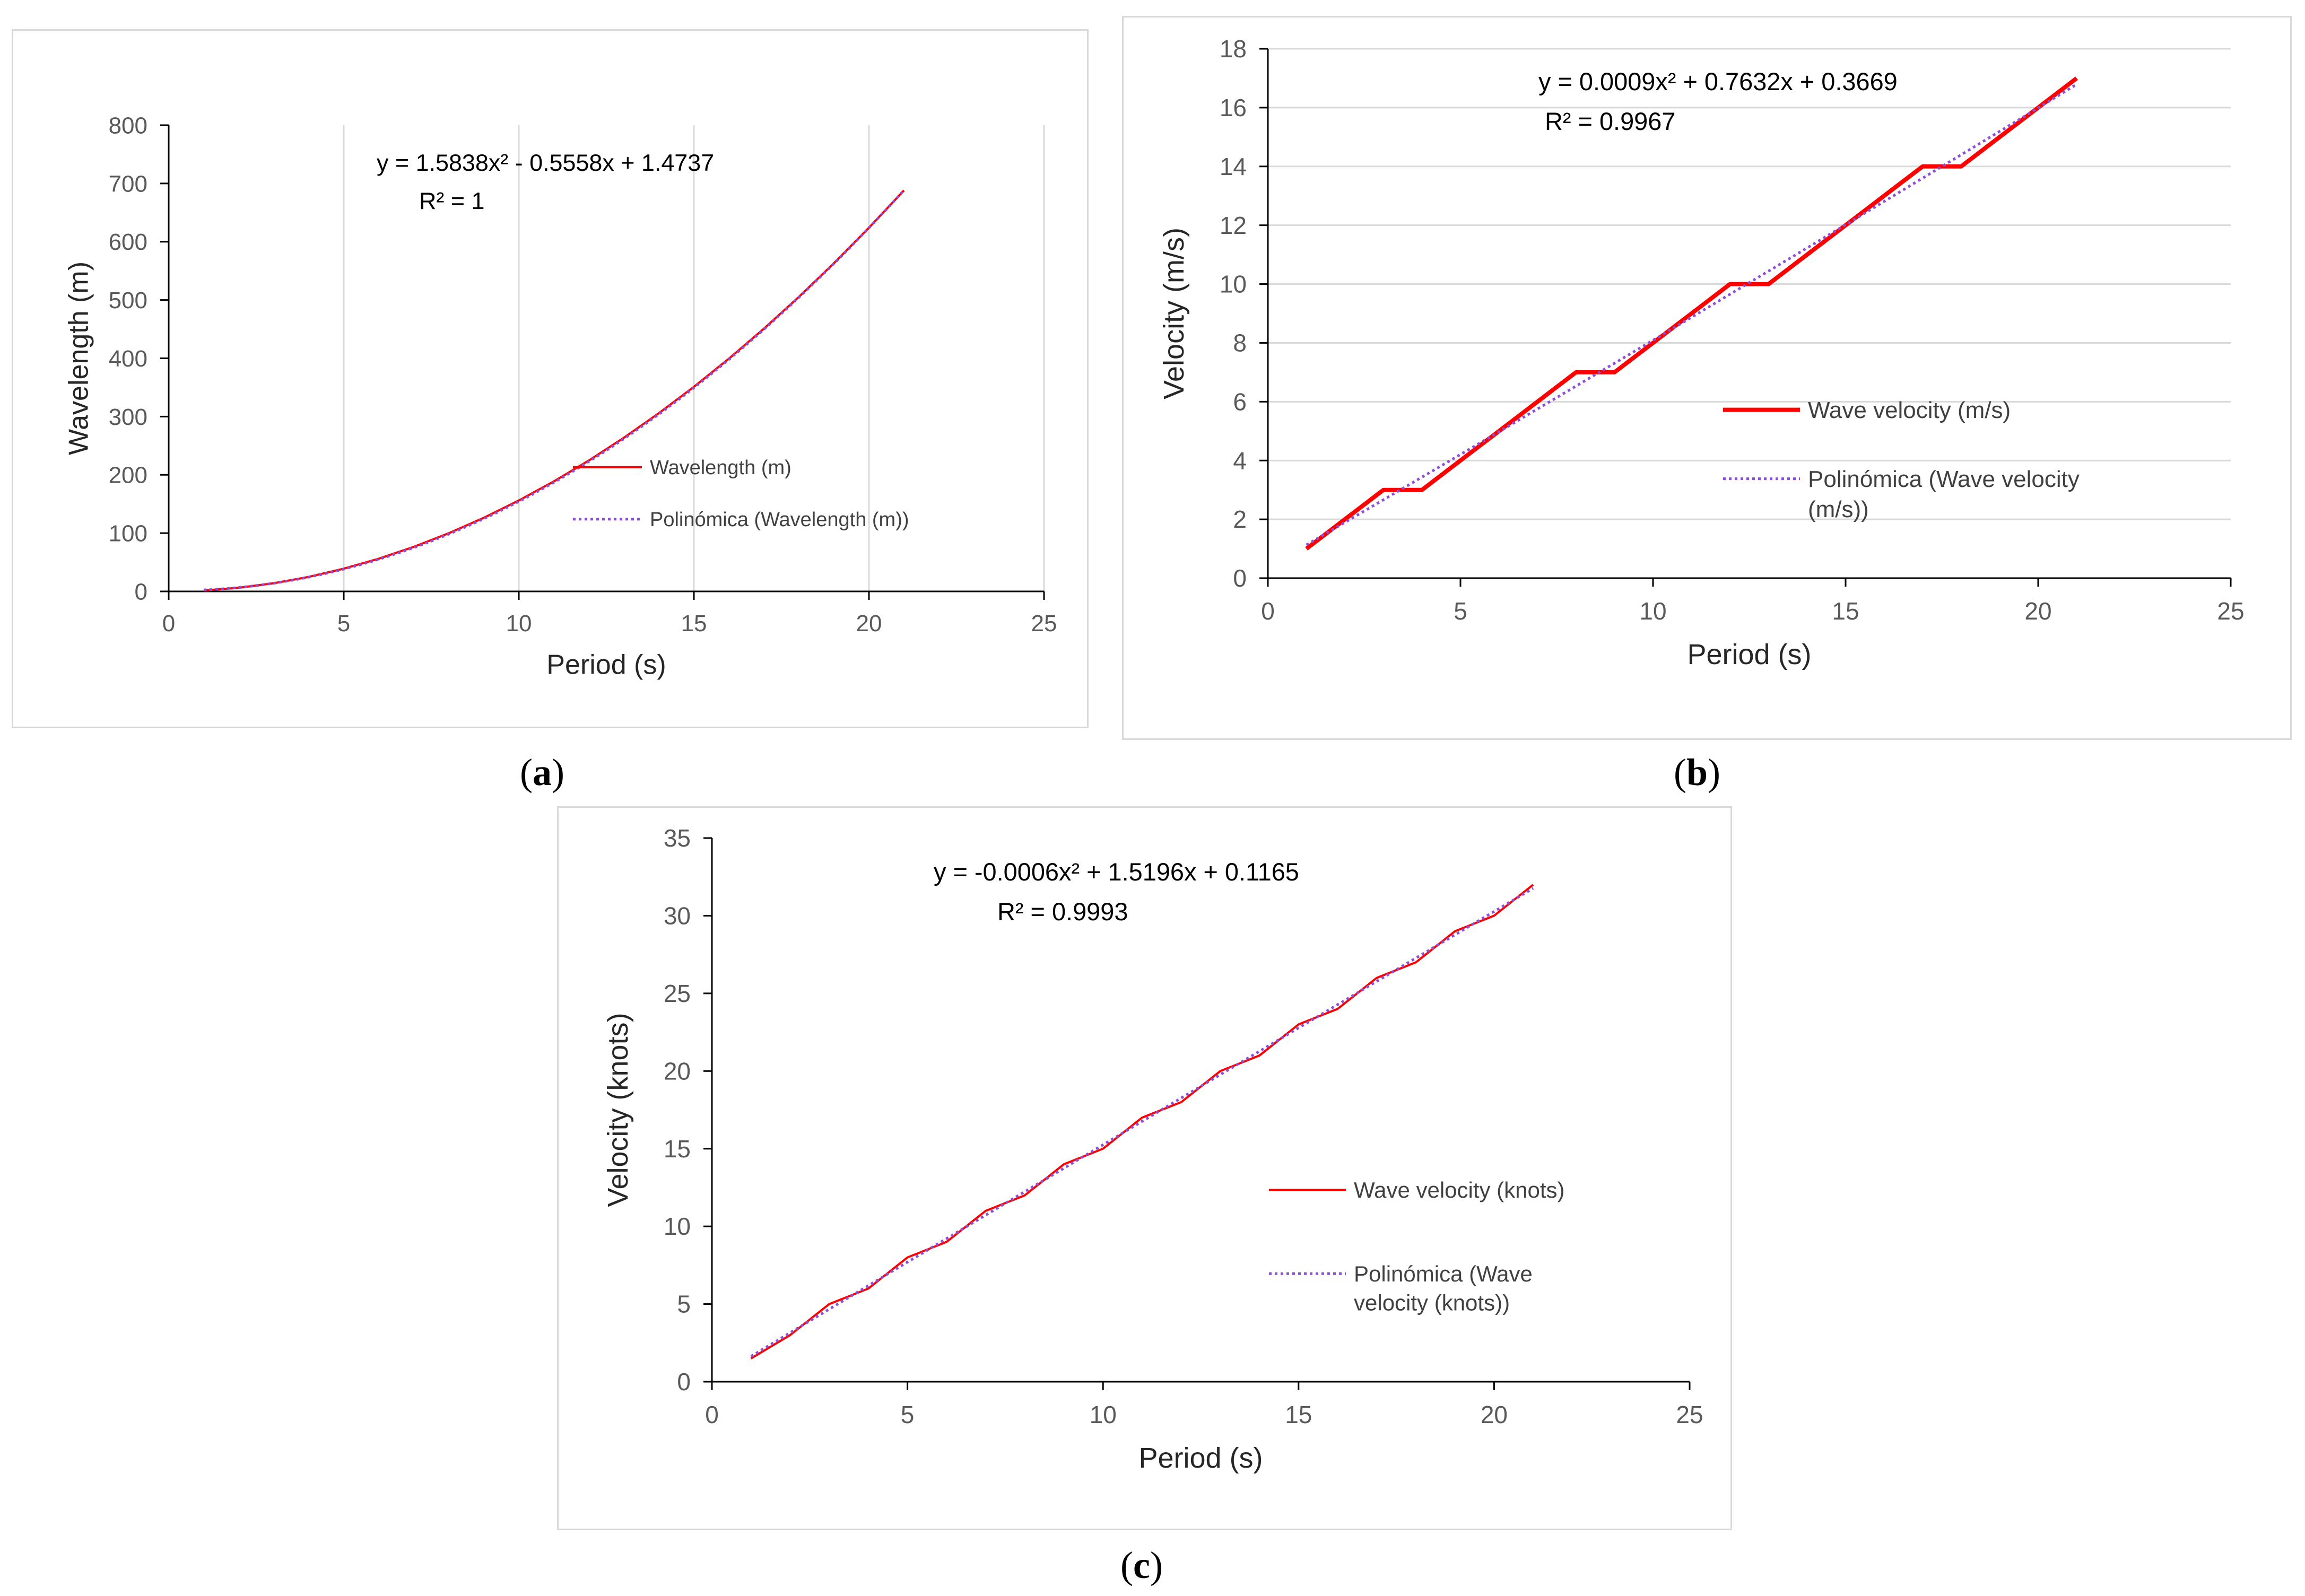 The image size is (2305, 1596). What do you see at coordinates (128, 534) in the screenshot?
I see `y-tick-label: 100` at bounding box center [128, 534].